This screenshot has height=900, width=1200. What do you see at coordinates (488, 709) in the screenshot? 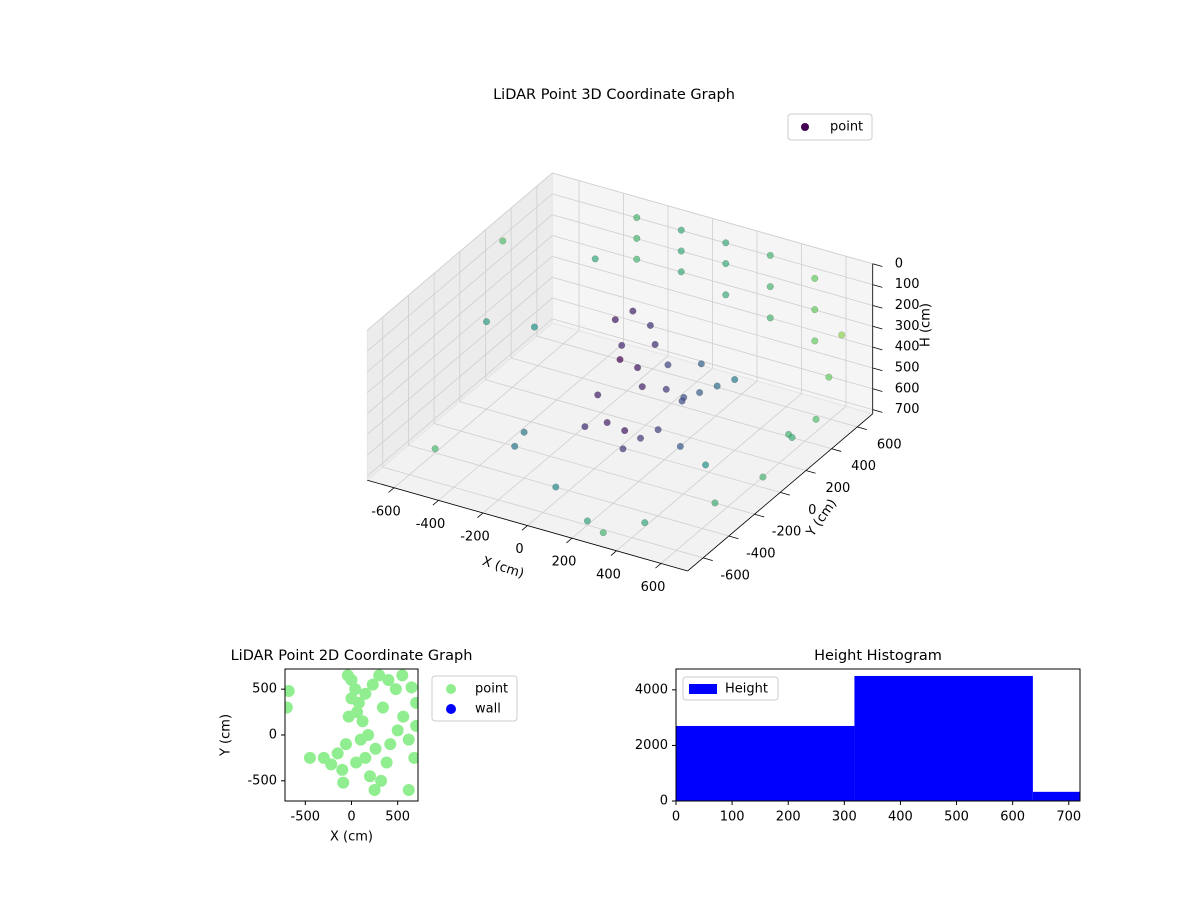
I see `legend-label: wall` at bounding box center [488, 709].